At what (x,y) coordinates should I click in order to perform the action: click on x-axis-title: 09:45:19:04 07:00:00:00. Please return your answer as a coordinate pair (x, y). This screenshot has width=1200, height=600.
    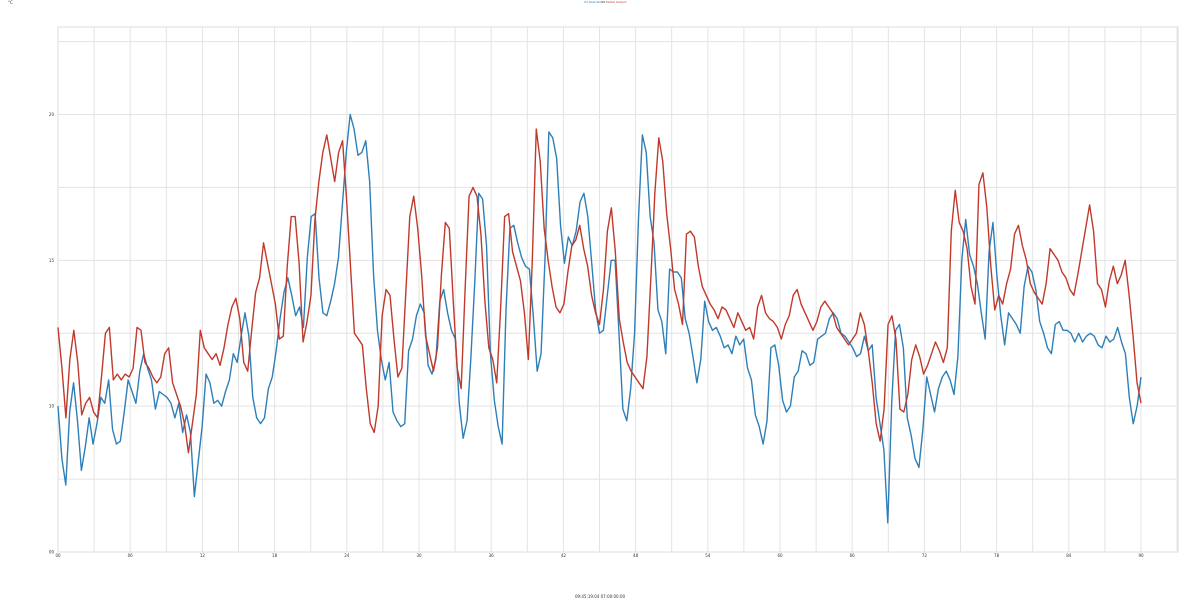
    Looking at the image, I should click on (600, 596).